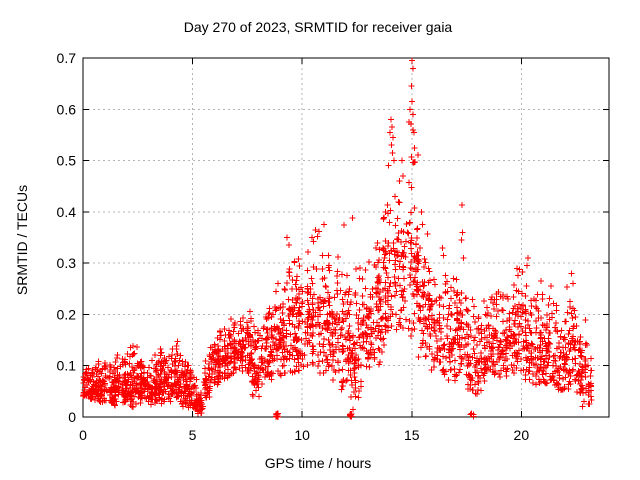 The width and height of the screenshot is (640, 480). I want to click on y-tick-label: 0.4, so click(67, 212).